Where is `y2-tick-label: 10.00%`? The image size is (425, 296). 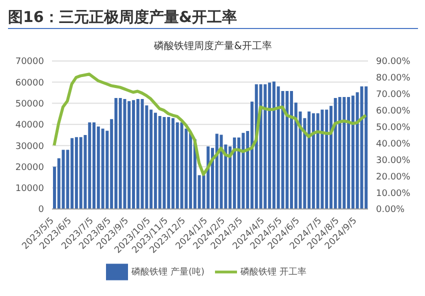 y2-tick-label: 10.00% is located at coordinates (393, 193).